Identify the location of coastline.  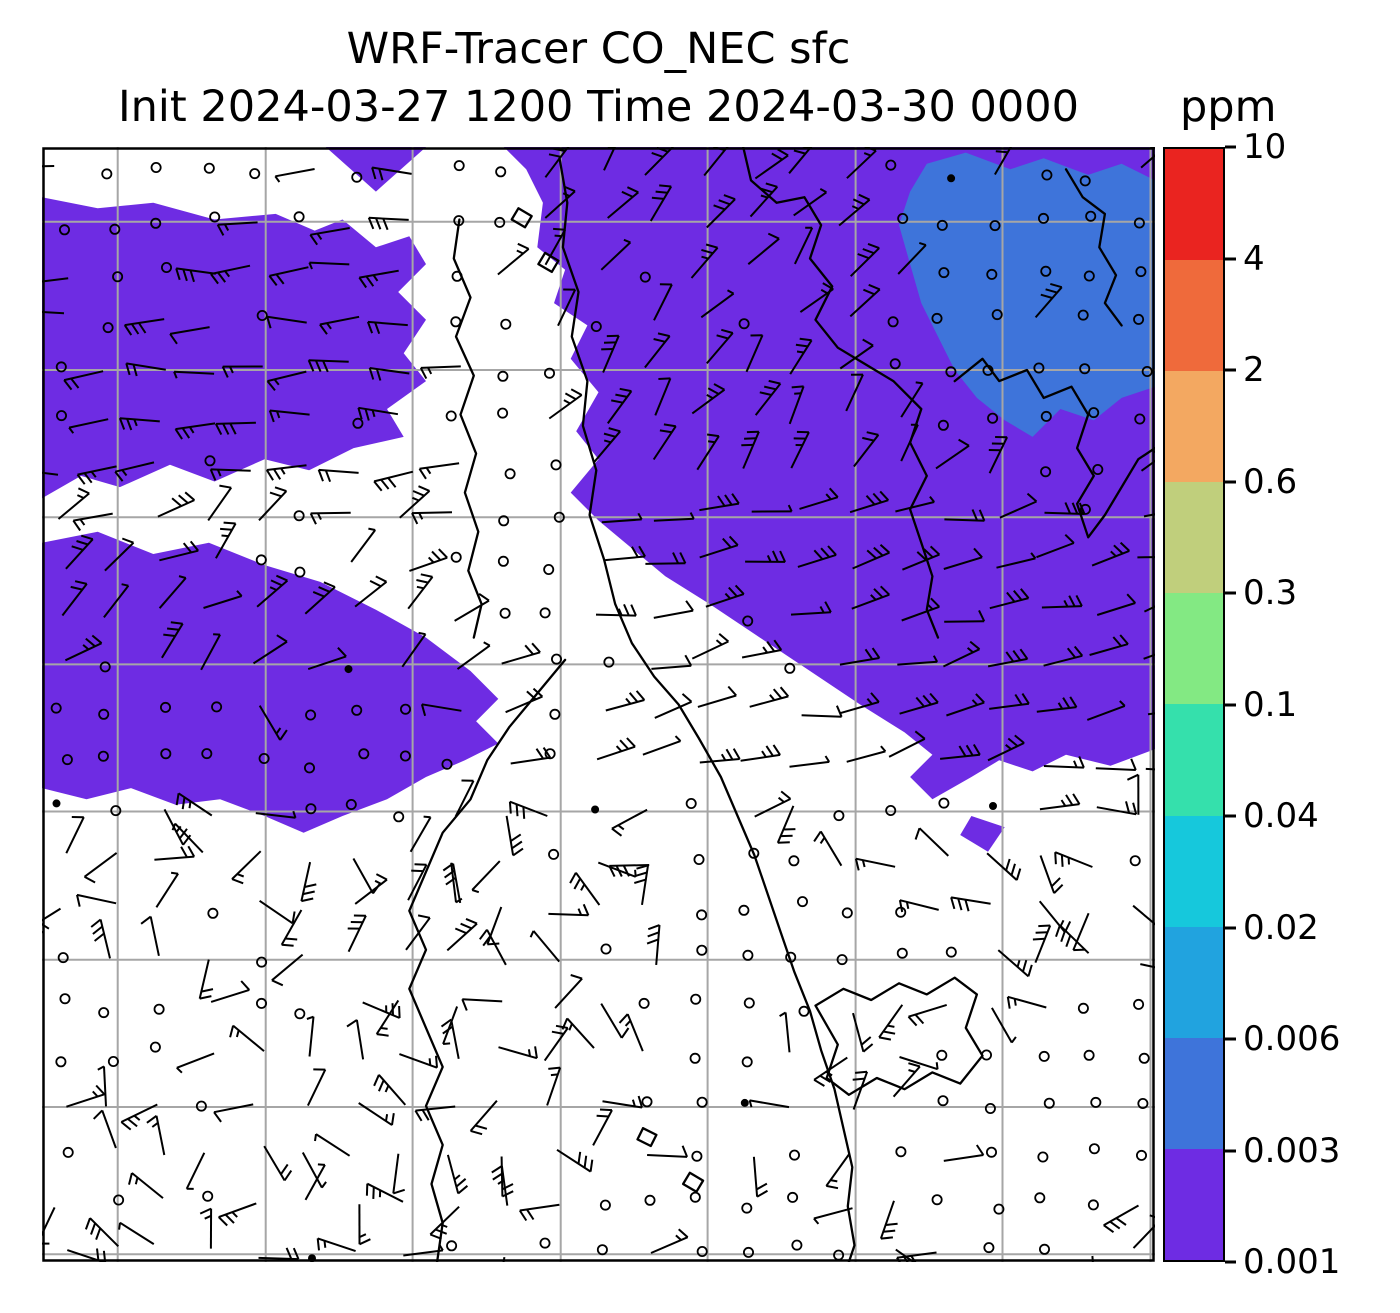
(841, 393).